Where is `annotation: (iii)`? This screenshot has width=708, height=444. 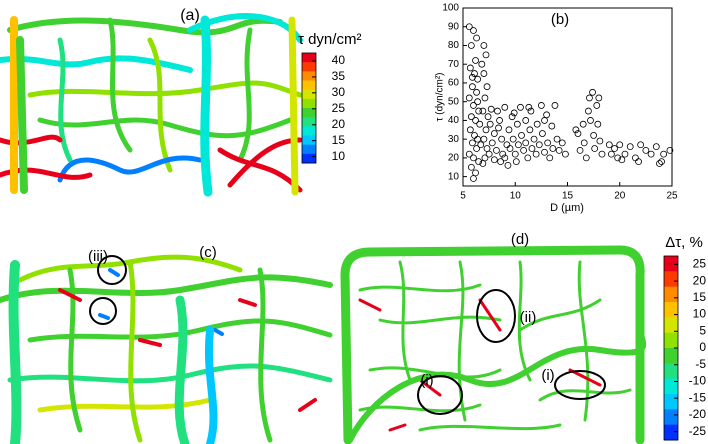
annotation: (iii) is located at coordinates (98, 256).